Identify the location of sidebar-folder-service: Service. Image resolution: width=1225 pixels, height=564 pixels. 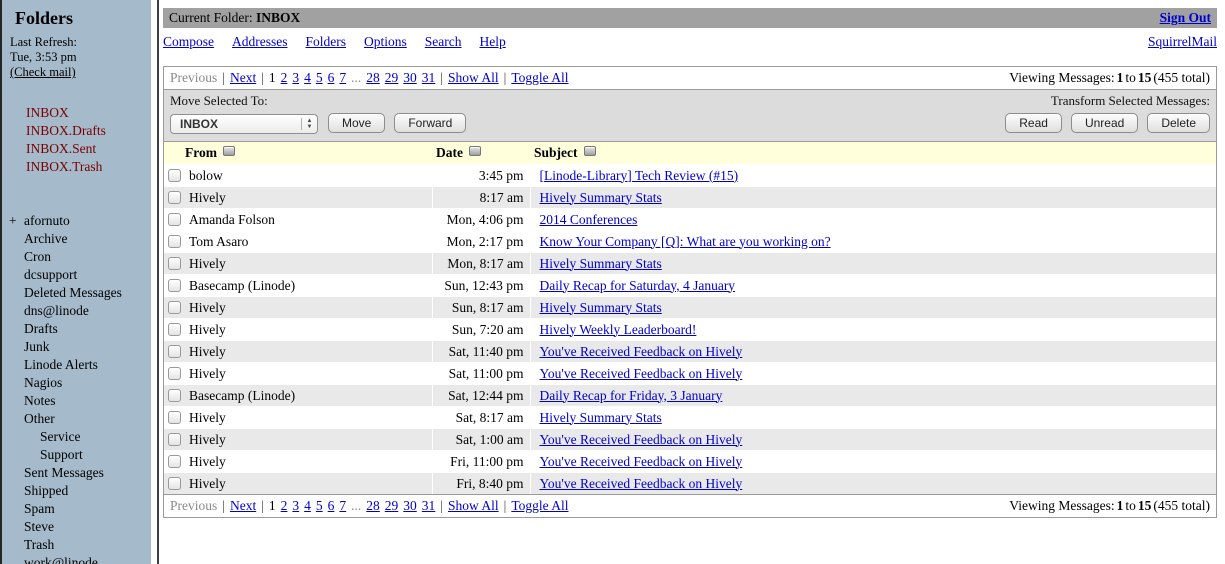
(60, 436).